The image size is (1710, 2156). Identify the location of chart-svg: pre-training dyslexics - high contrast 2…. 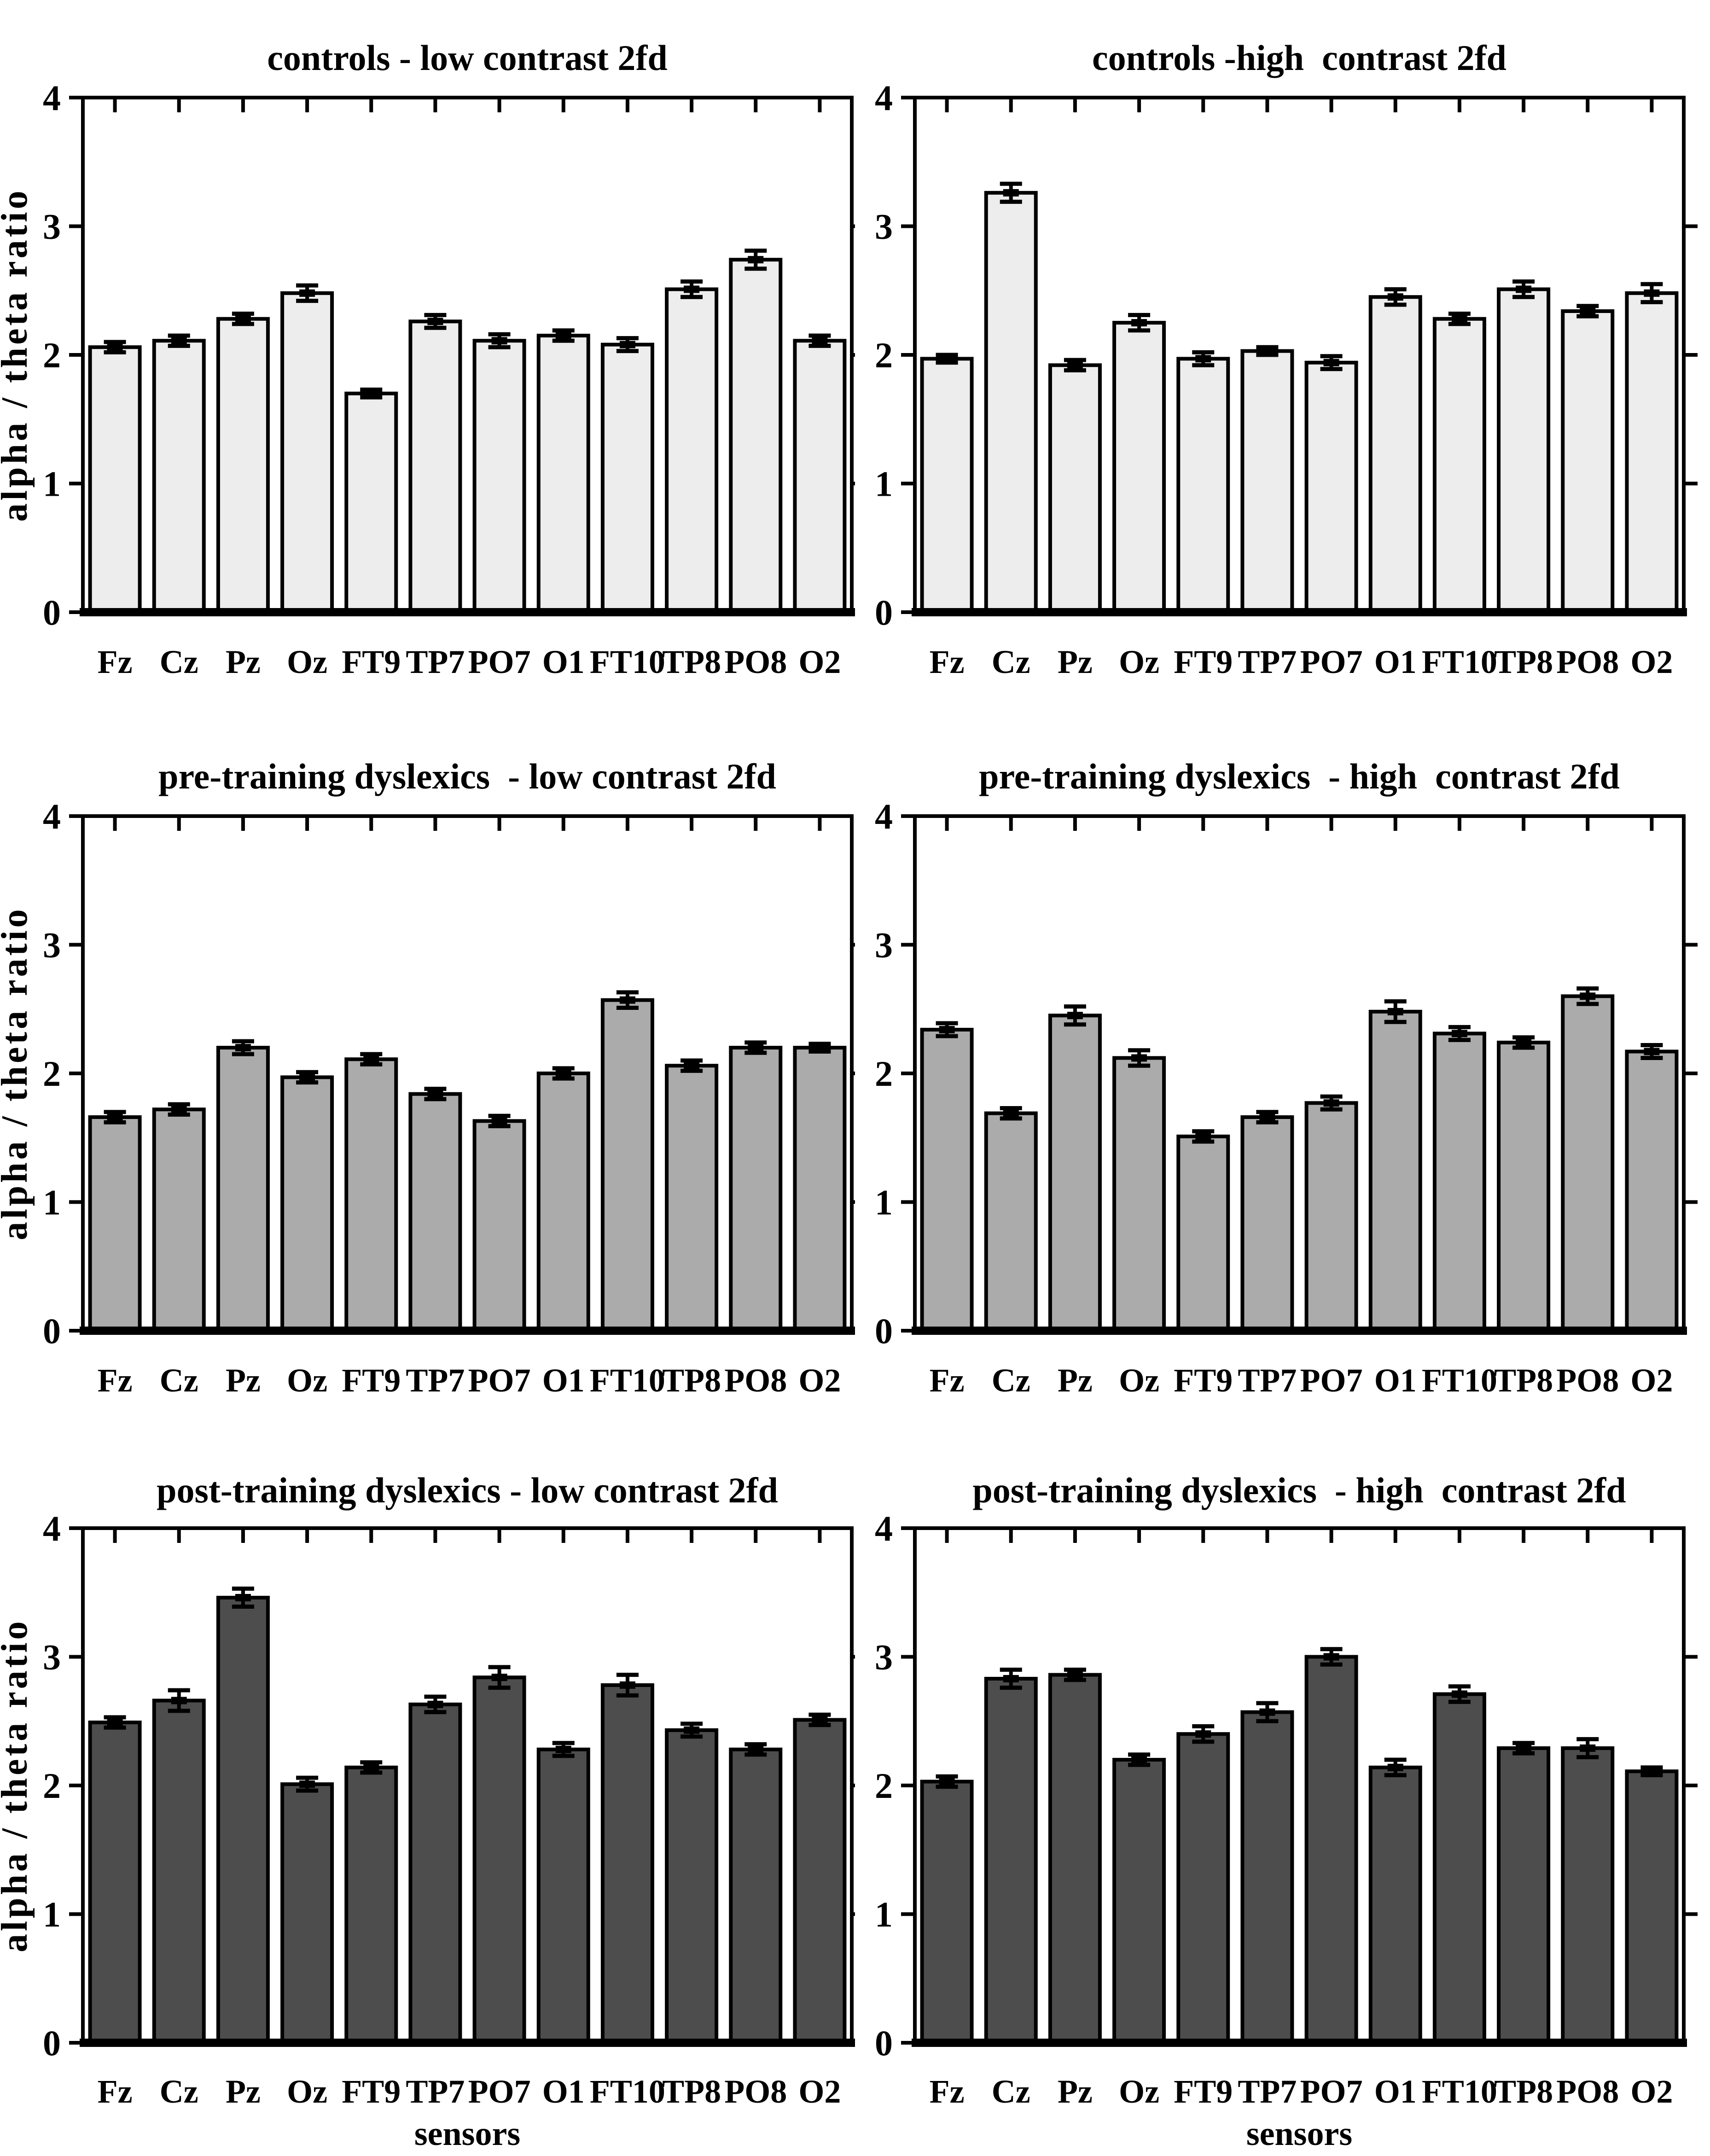
(1286, 1077).